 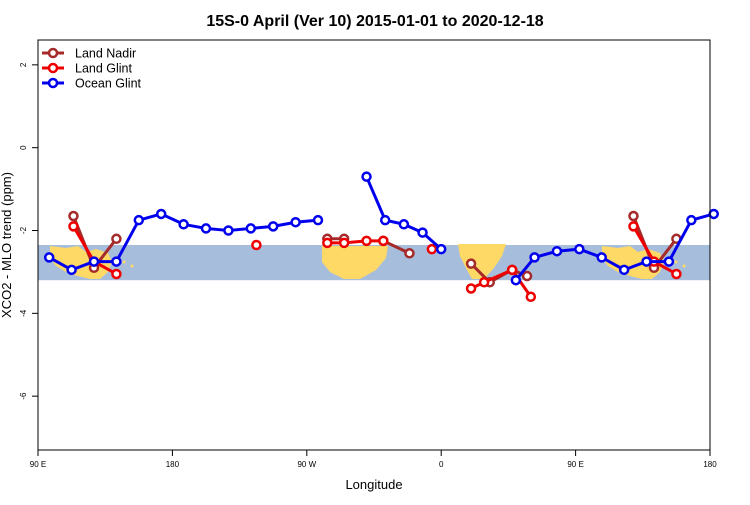 I want to click on legend-item: Ocean Glint, so click(x=92, y=84).